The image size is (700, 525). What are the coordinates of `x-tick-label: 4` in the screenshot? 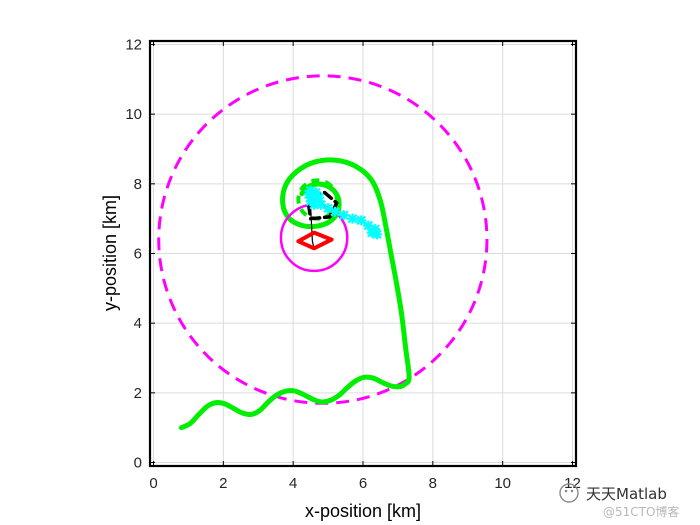 It's located at (293, 483).